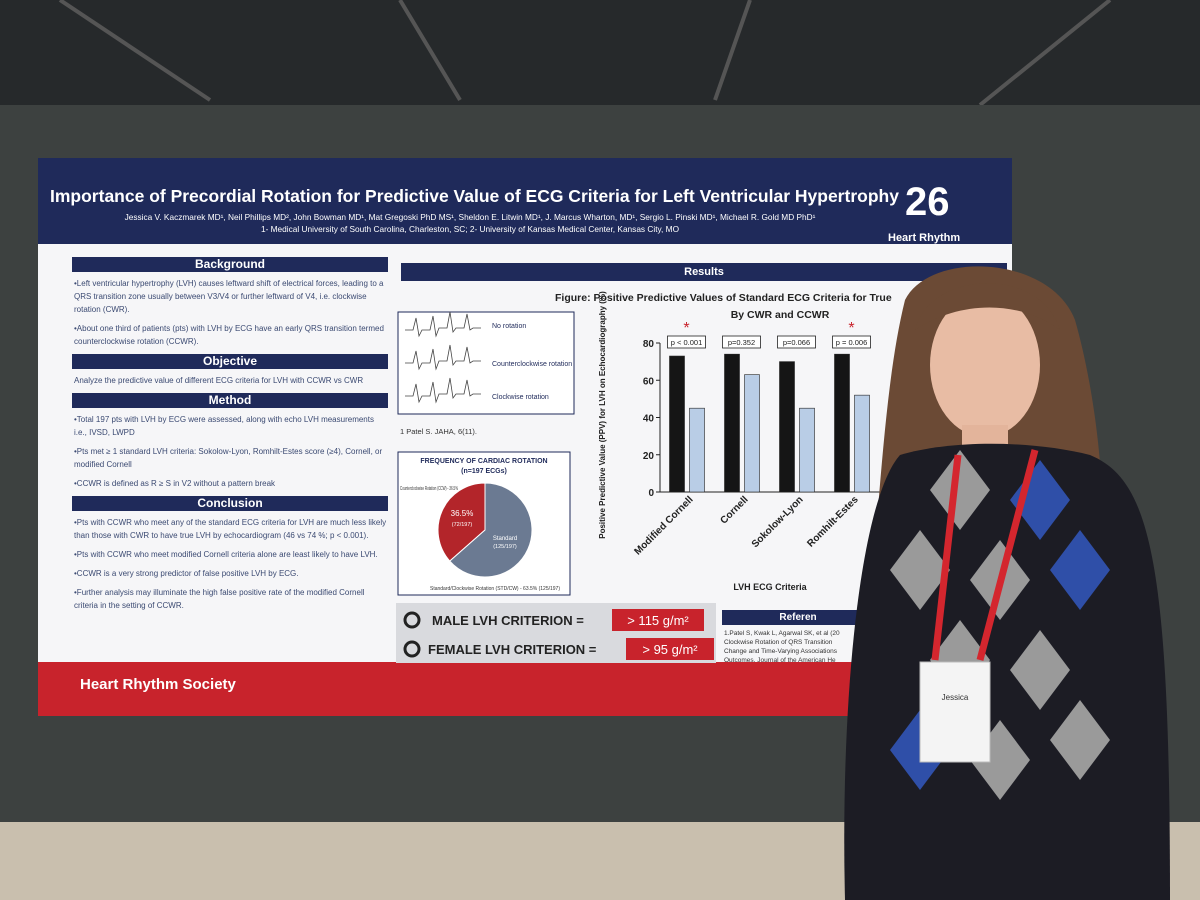  What do you see at coordinates (649, 344) in the screenshot?
I see `y-tick-label: 80` at bounding box center [649, 344].